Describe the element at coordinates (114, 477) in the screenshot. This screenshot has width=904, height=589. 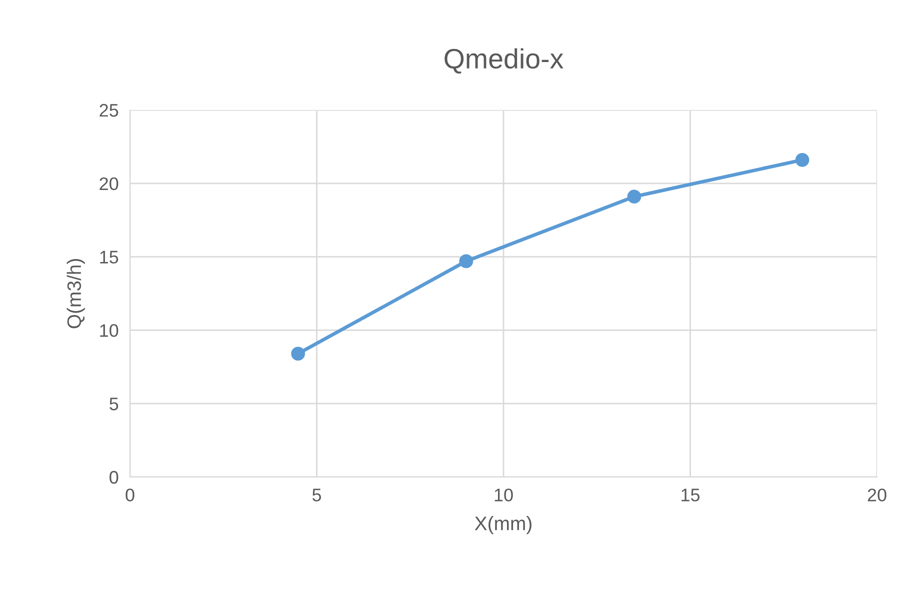
I see `y-tick-label: 0` at that location.